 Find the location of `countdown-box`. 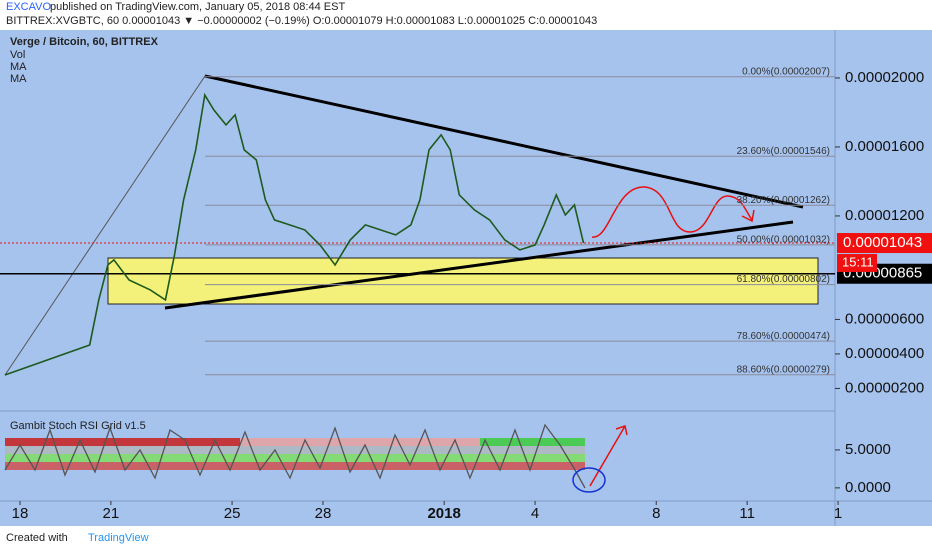

countdown-box is located at coordinates (857, 263).